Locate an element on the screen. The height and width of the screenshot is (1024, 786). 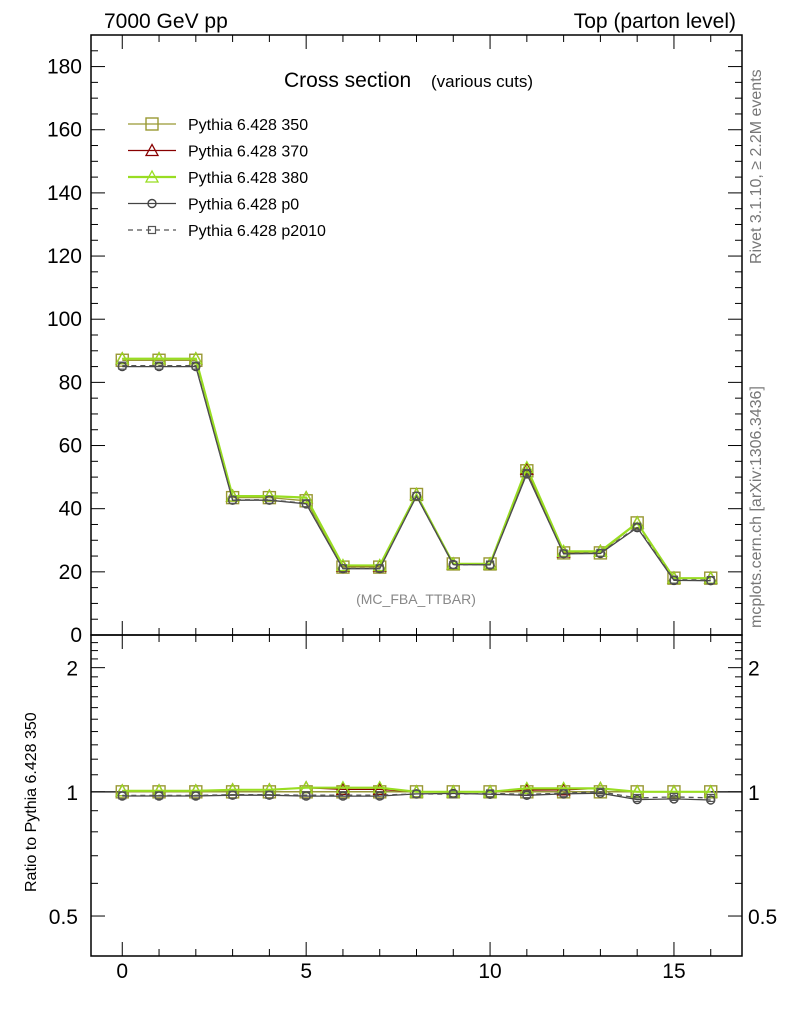
ratio-tick-label: 2 is located at coordinates (72, 669).